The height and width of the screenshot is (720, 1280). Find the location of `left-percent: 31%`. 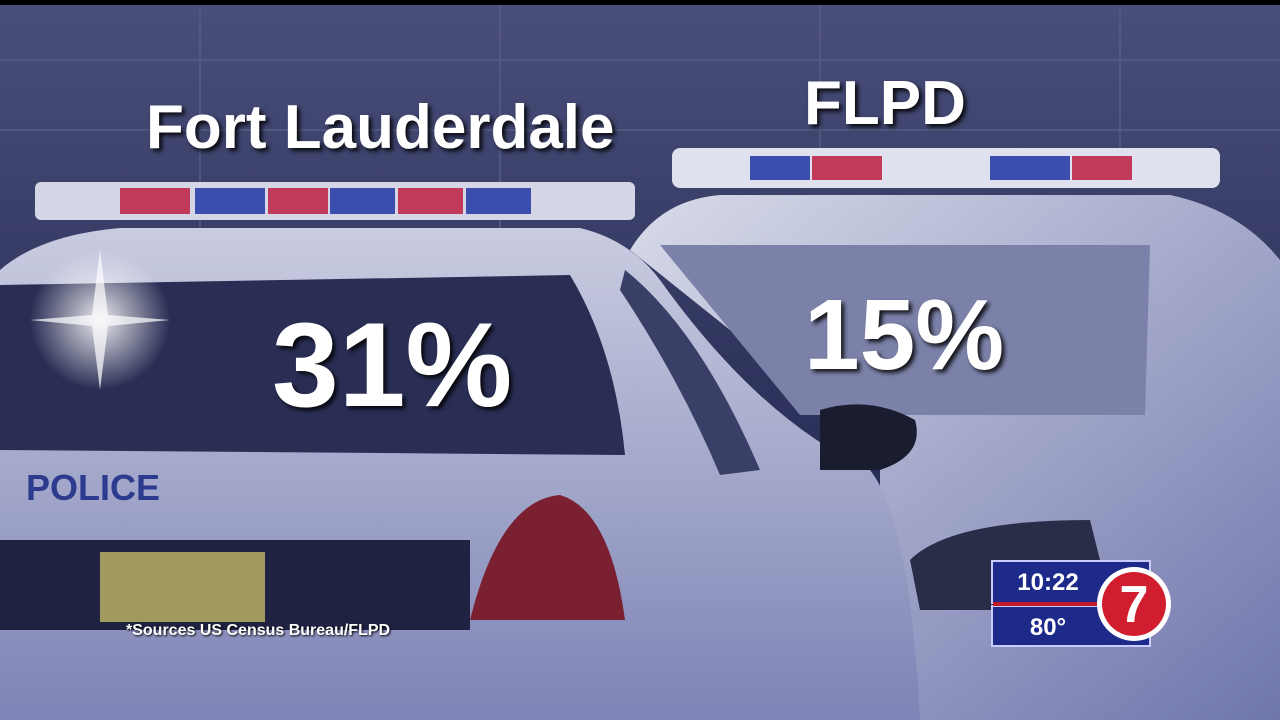

left-percent: 31% is located at coordinates (392, 365).